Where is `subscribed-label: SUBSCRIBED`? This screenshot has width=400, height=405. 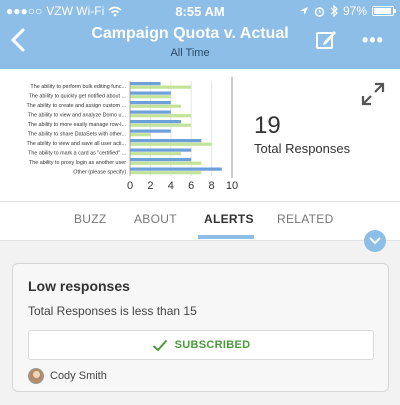 subscribed-label: SUBSCRIBED is located at coordinates (212, 345).